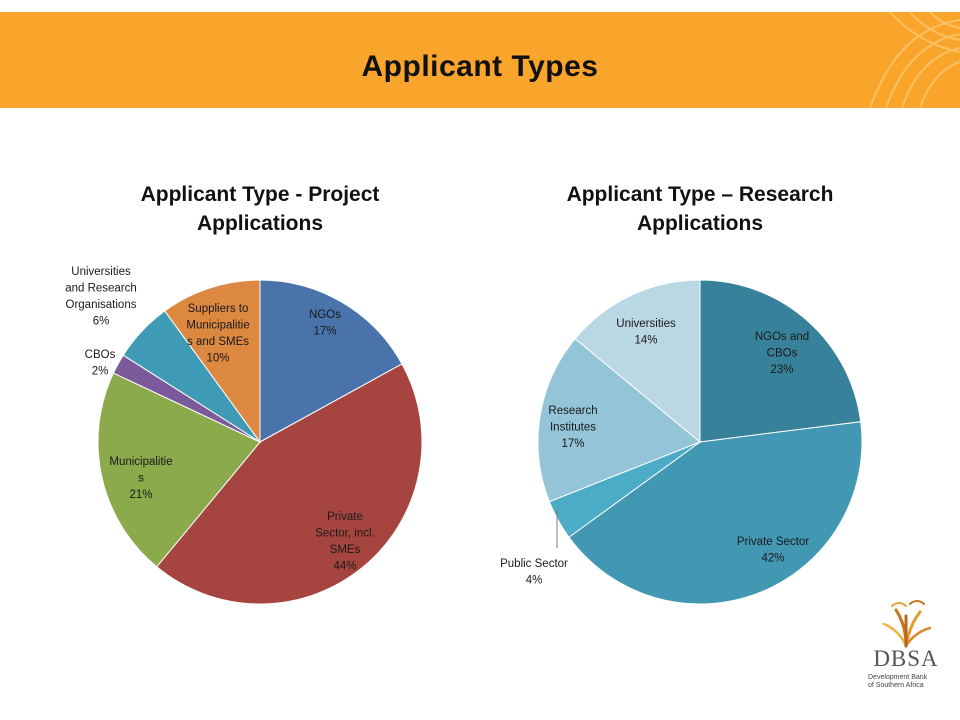 This screenshot has width=960, height=720. I want to click on slice-label-line: Organisations, so click(101, 305).